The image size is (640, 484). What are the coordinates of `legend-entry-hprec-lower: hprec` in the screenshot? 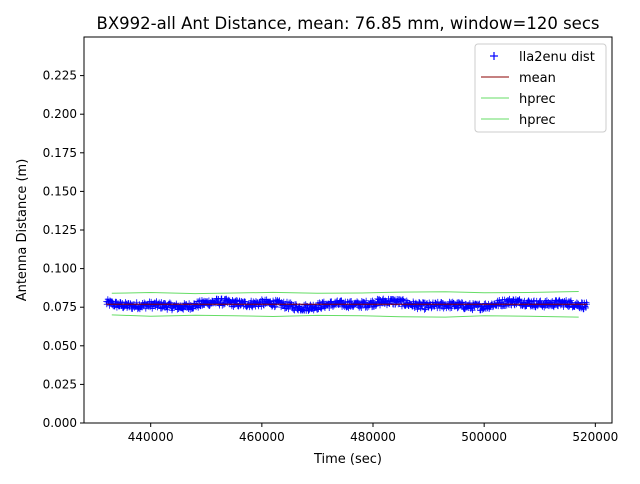 It's located at (518, 120).